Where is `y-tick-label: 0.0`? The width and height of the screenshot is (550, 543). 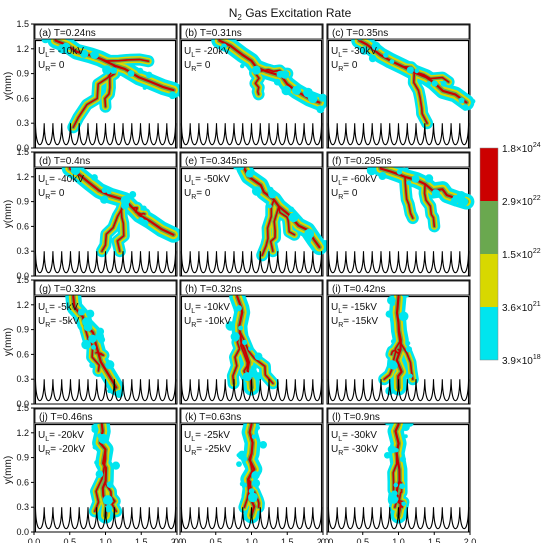 y-tick-label: 0.0 is located at coordinates (22, 148).